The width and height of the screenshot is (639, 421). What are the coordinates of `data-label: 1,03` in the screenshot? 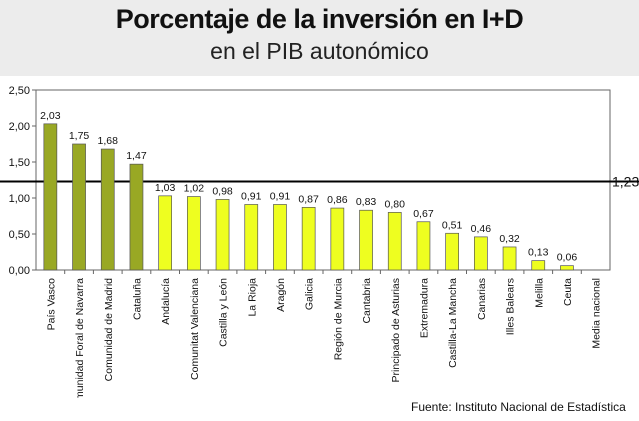 It's located at (165, 188).